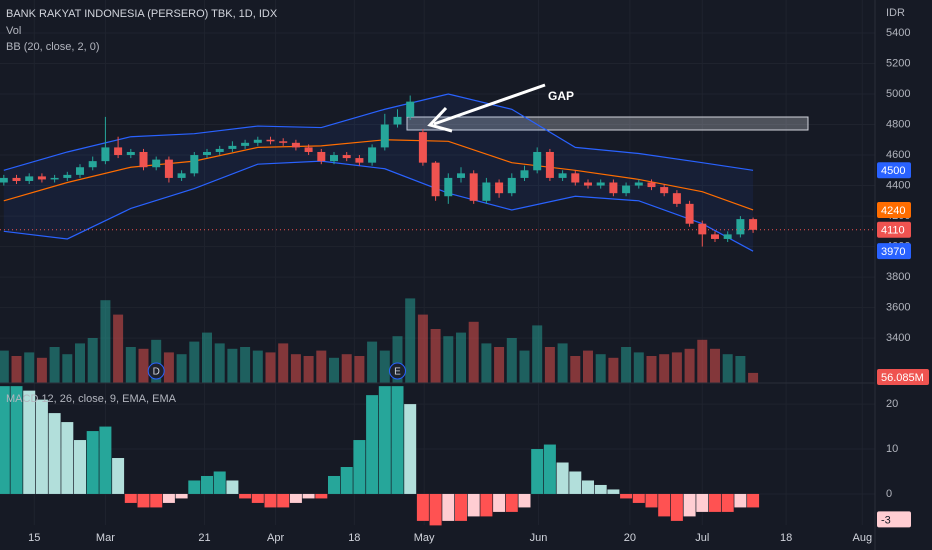 This screenshot has height=550, width=932. I want to click on last-price-badge: 4110, so click(893, 231).